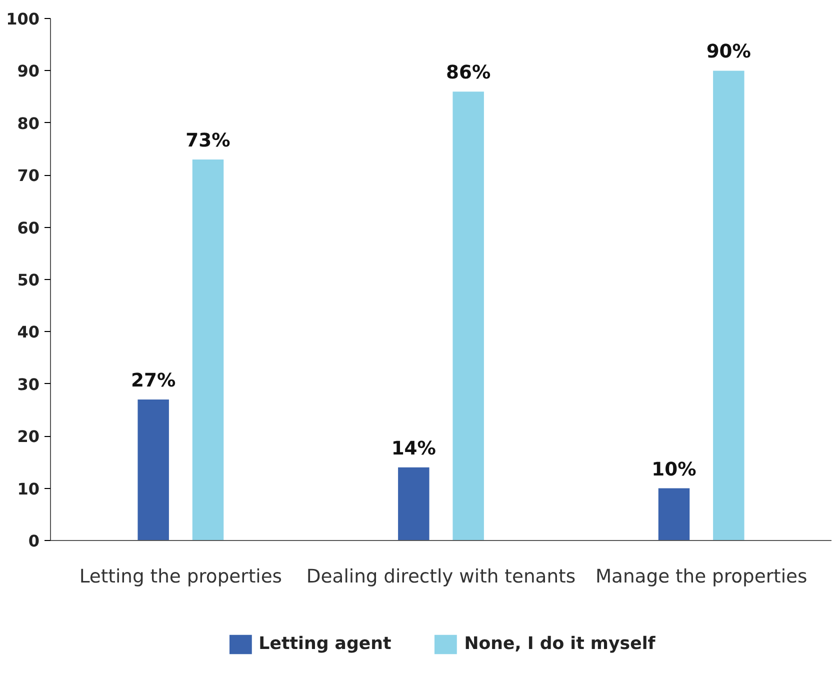 Image resolution: width=837 pixels, height=677 pixels. I want to click on x-tick-label: Manage the properties, so click(701, 577).